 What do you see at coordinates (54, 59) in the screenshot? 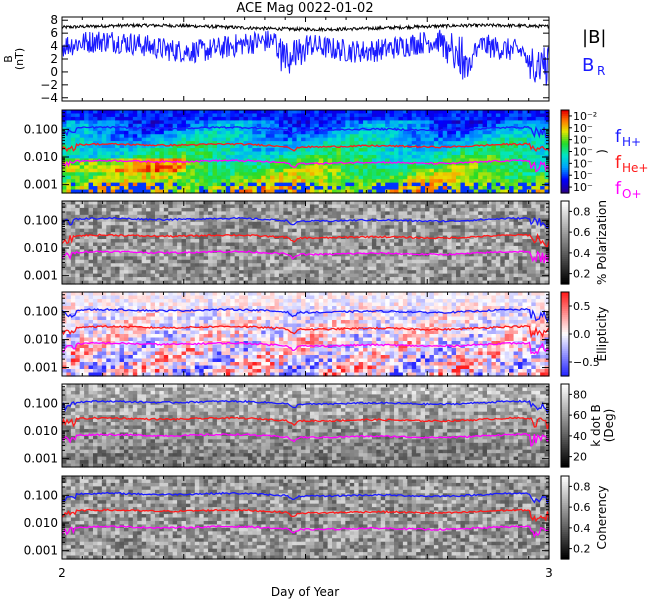
I see `y-tick-label: 2` at bounding box center [54, 59].